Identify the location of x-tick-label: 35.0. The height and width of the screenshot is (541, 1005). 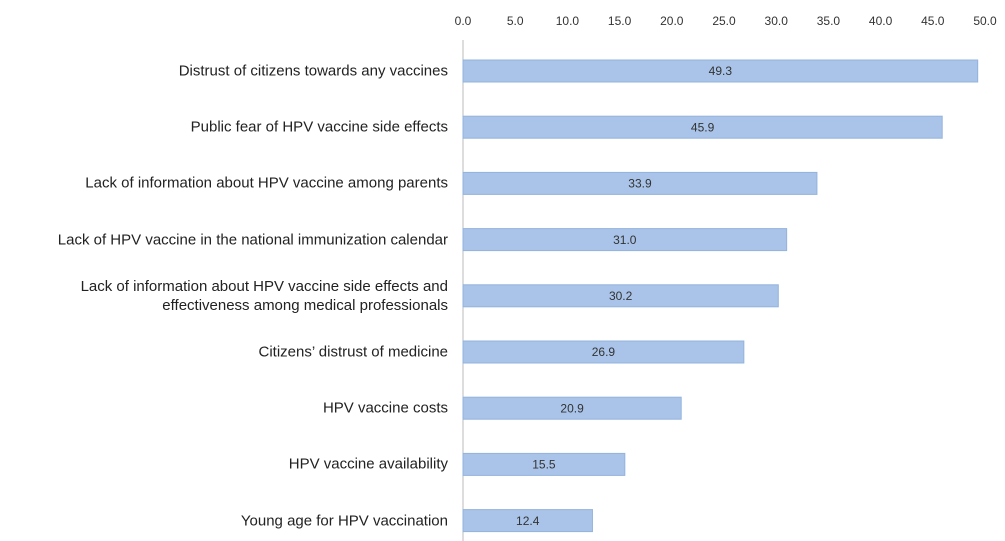
(829, 21).